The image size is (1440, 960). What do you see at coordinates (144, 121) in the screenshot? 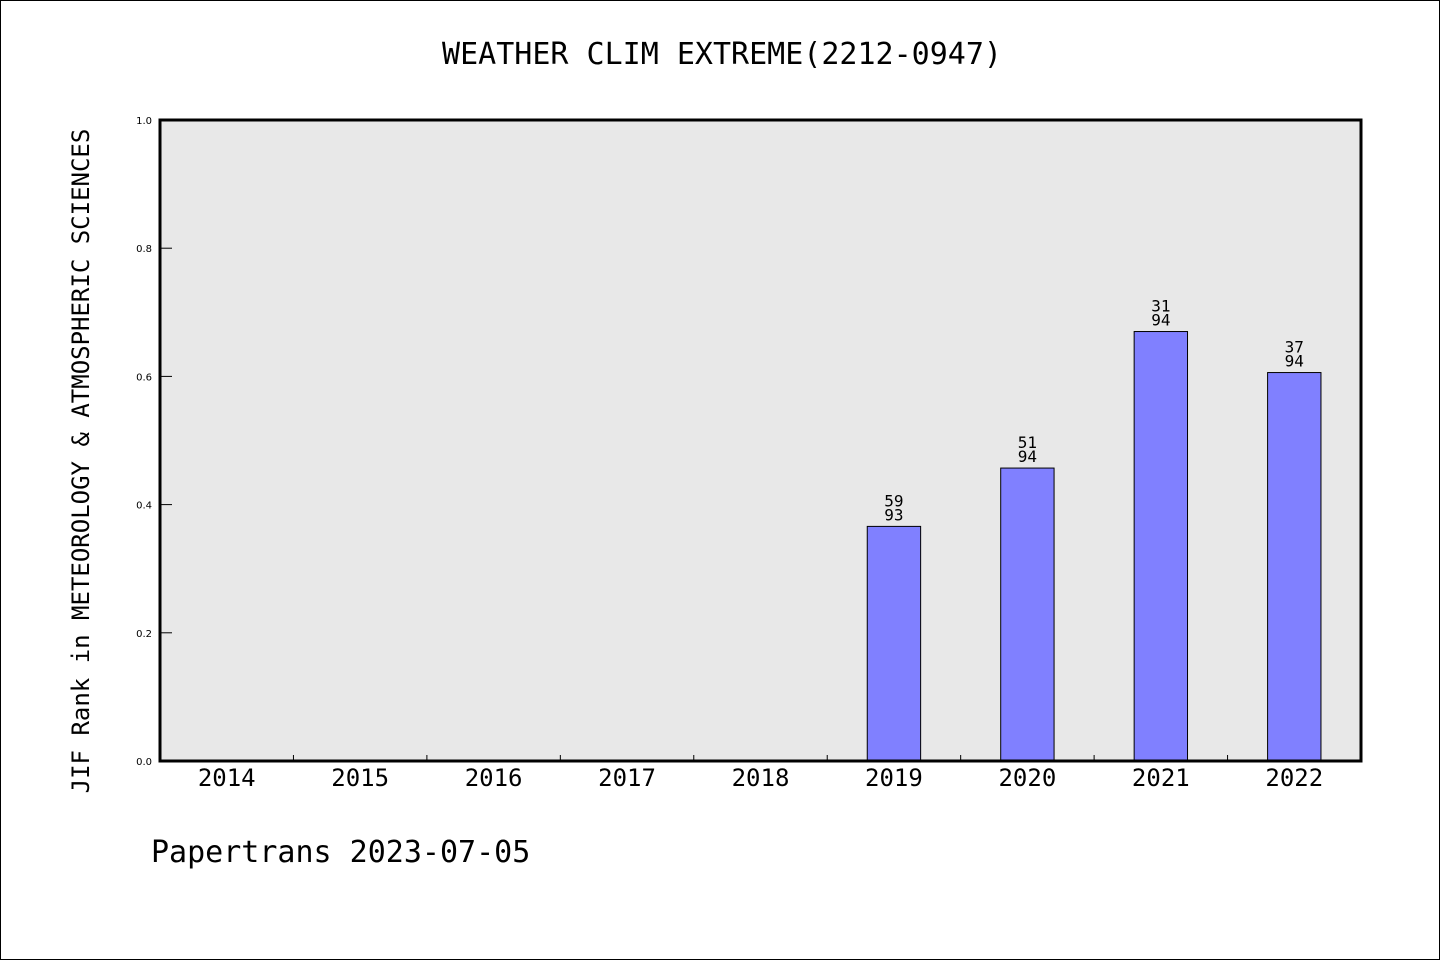
I see `y-tick-label: 1.0` at bounding box center [144, 121].